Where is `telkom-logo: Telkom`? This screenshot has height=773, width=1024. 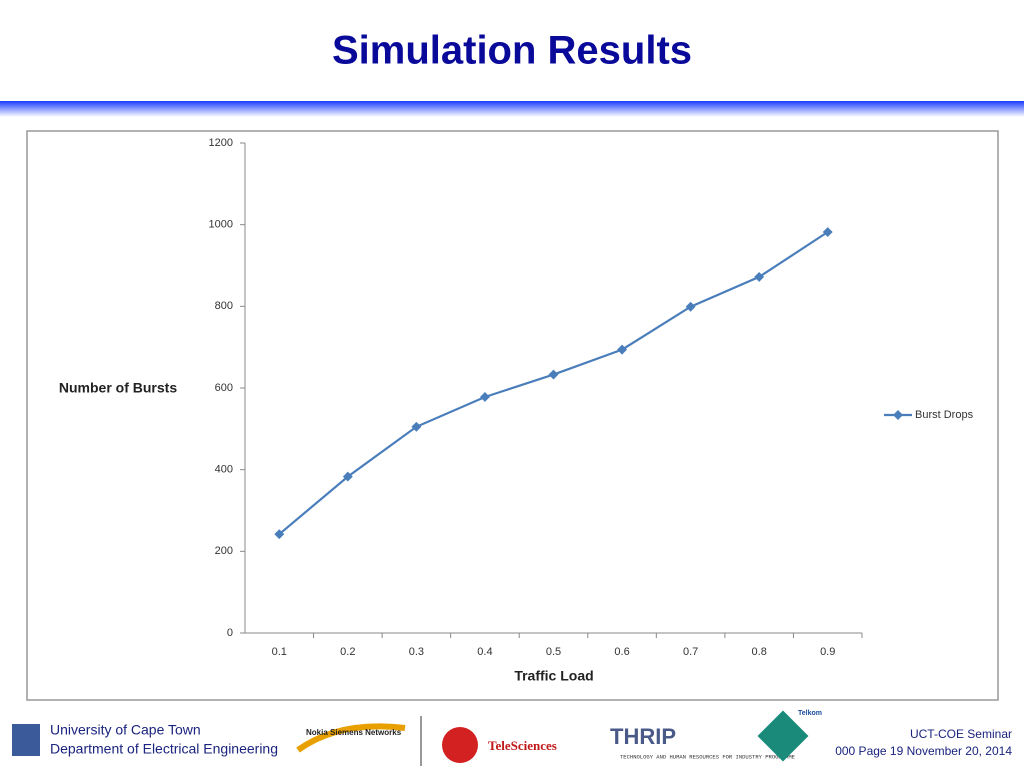
telkom-logo: Telkom is located at coordinates (810, 713).